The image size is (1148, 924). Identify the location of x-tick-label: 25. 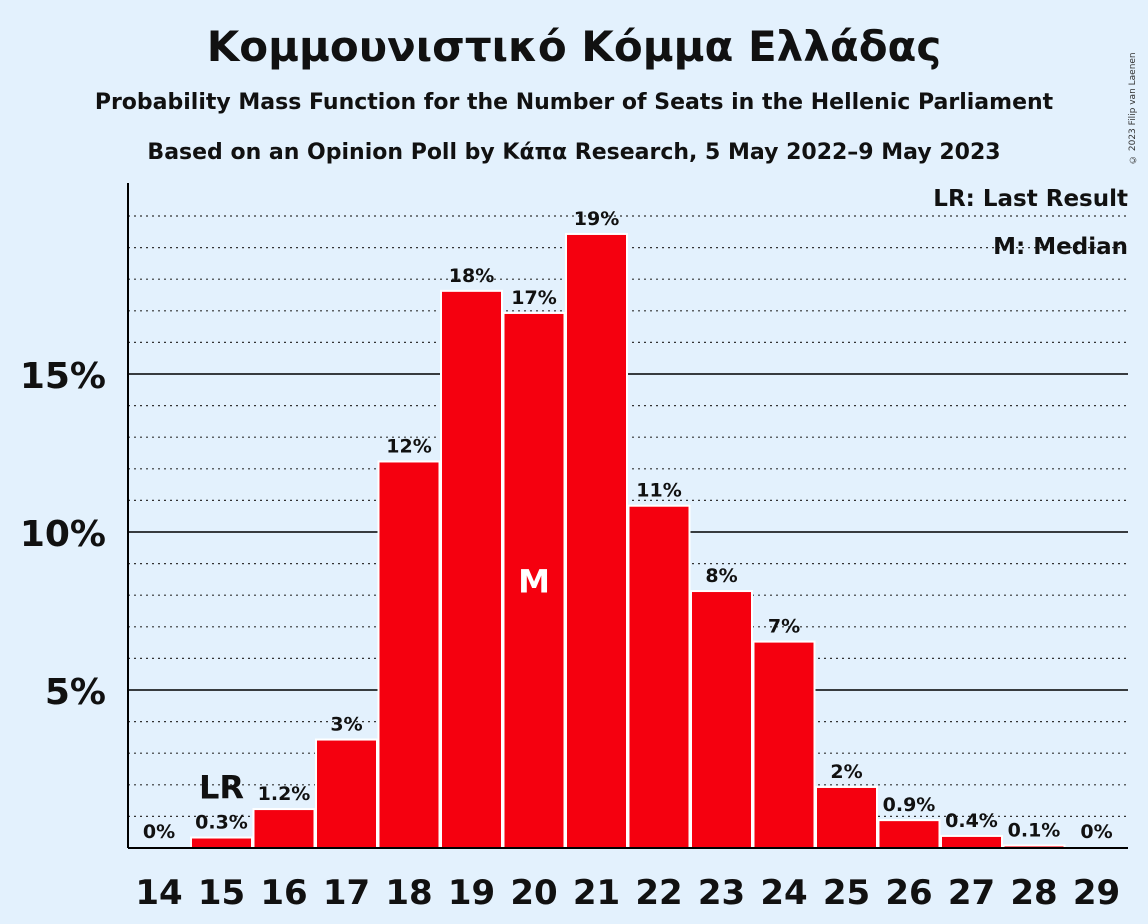
(846, 893).